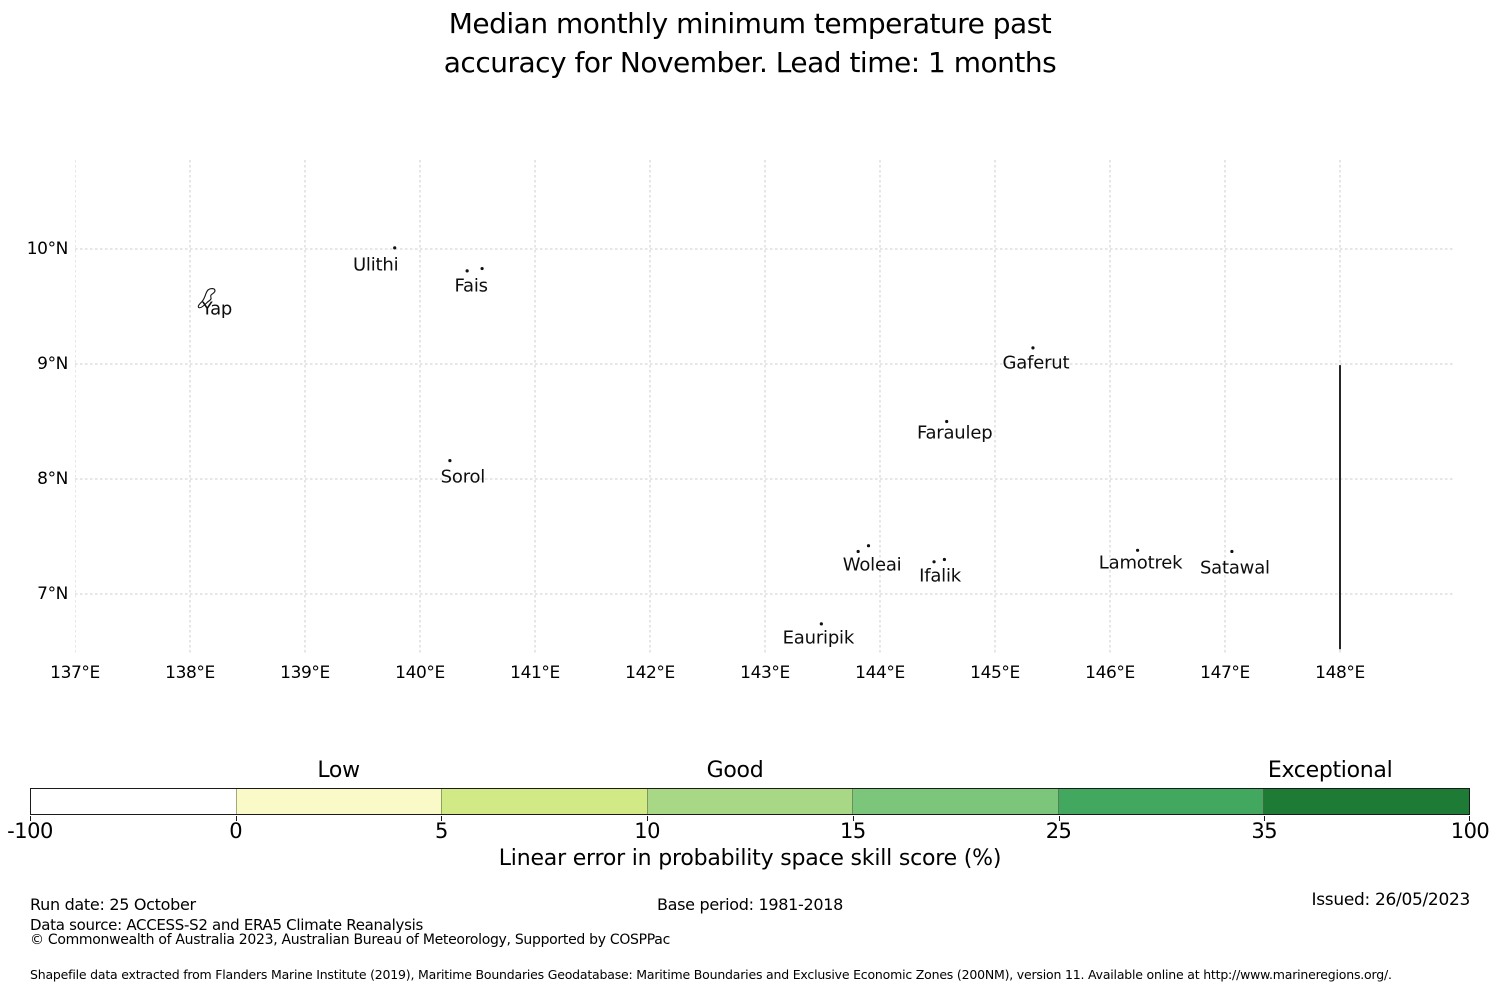 This screenshot has width=1500, height=990. What do you see at coordinates (1225, 673) in the screenshot?
I see `x-tick-label: 147°E` at bounding box center [1225, 673].